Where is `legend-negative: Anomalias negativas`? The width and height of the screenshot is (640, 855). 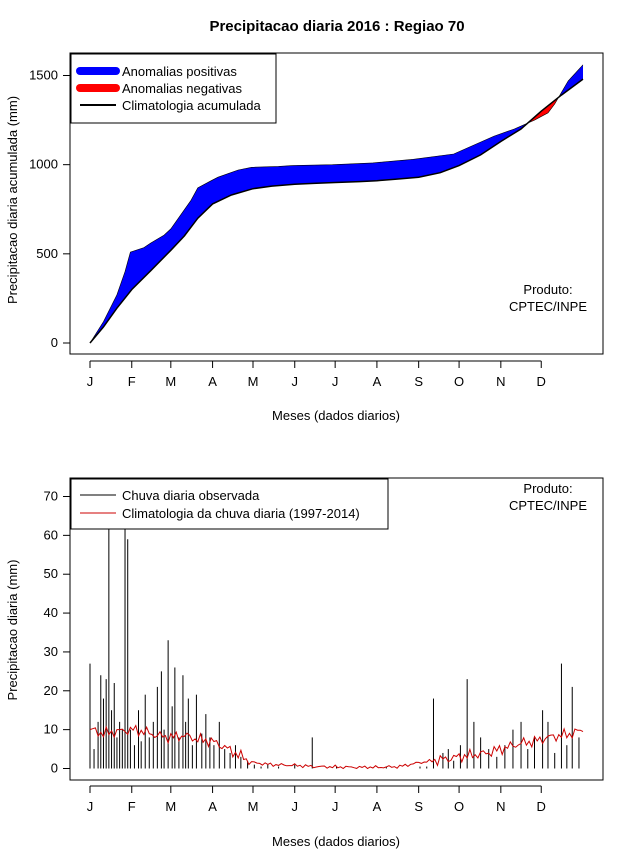 legend-negative: Anomalias negativas is located at coordinates (182, 88).